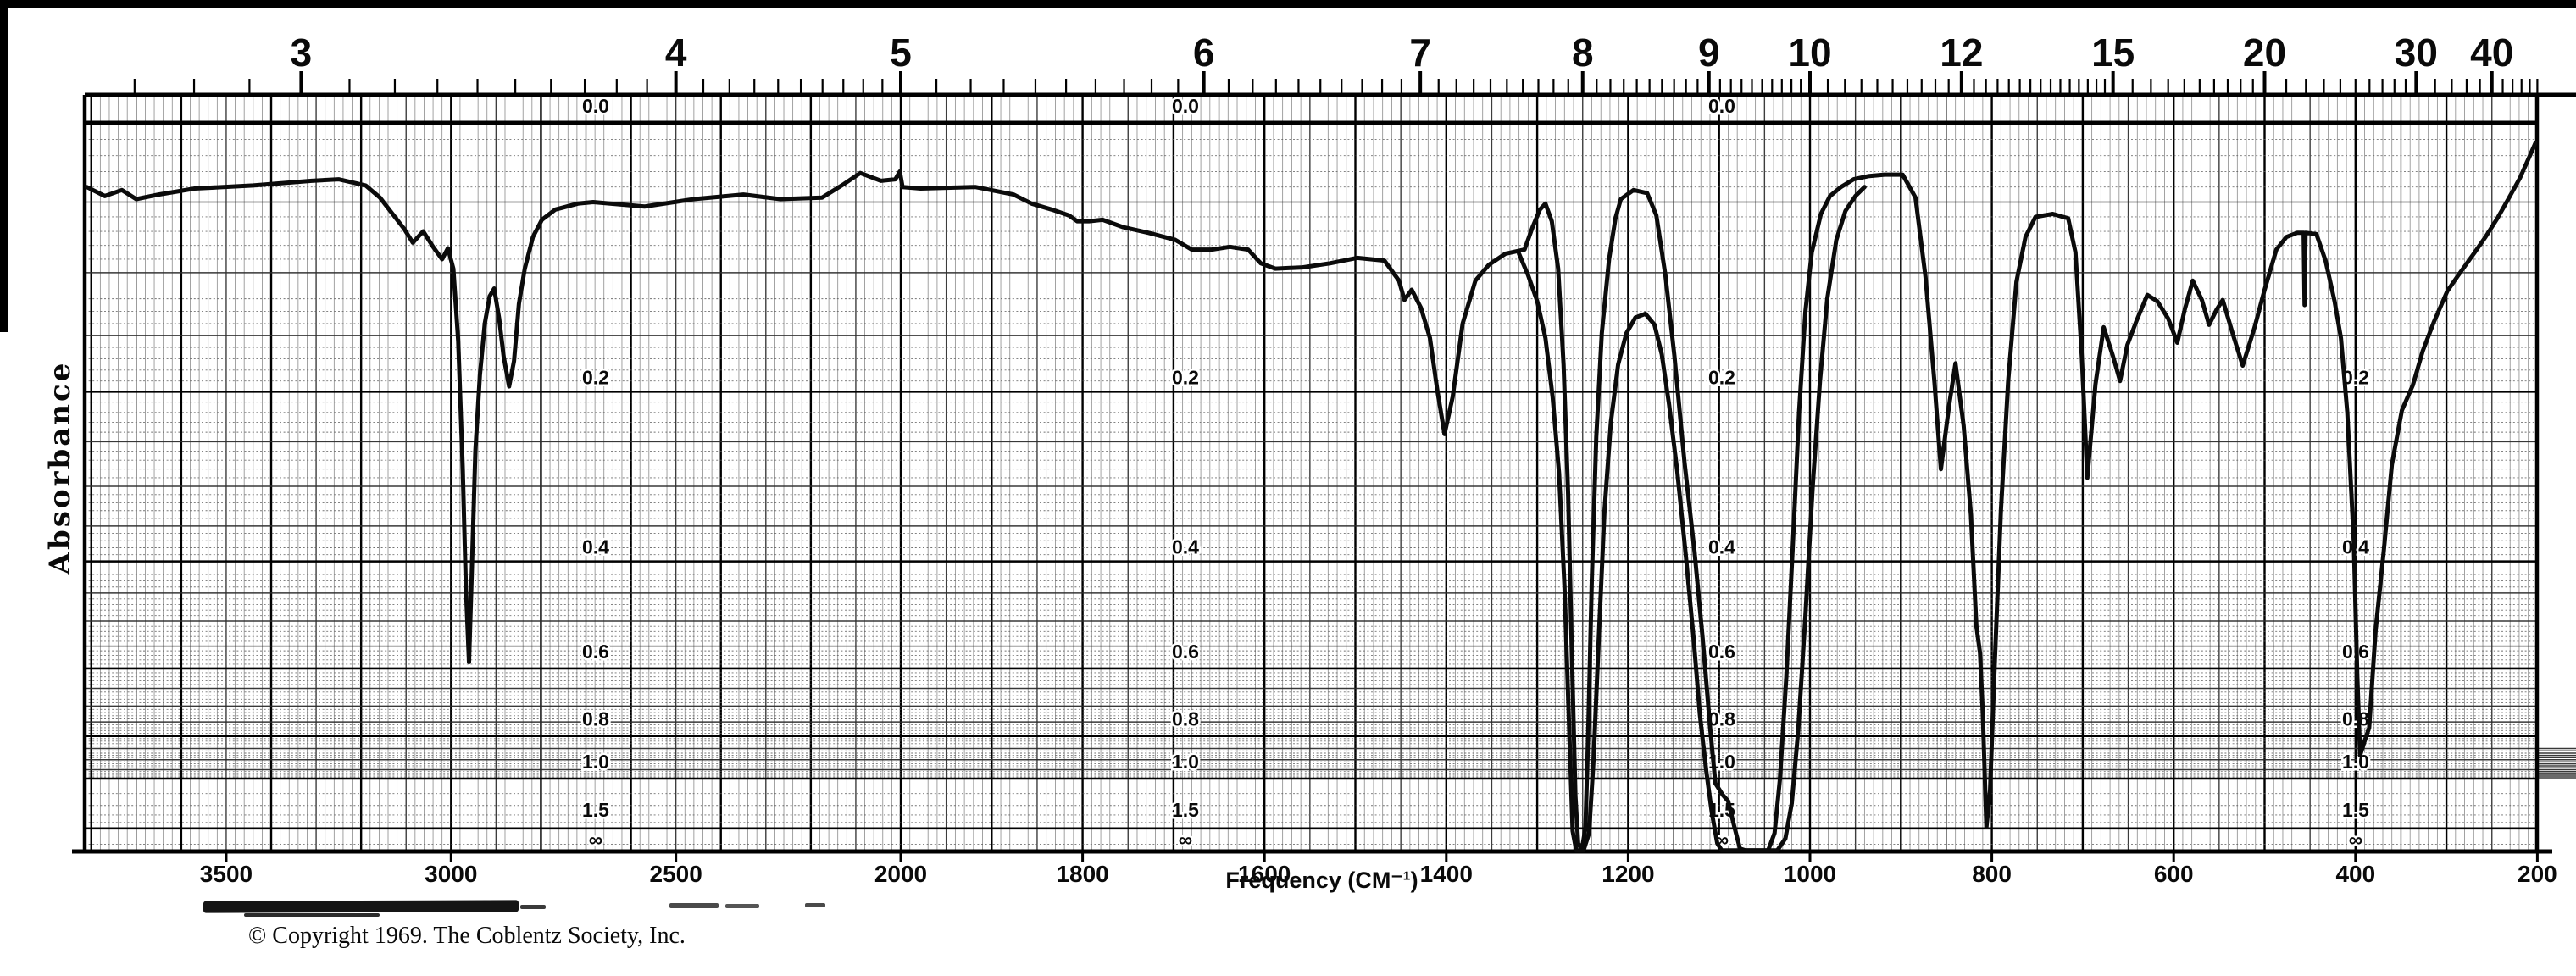 This screenshot has height=976, width=2576. I want to click on frequency-label: 3000, so click(451, 874).